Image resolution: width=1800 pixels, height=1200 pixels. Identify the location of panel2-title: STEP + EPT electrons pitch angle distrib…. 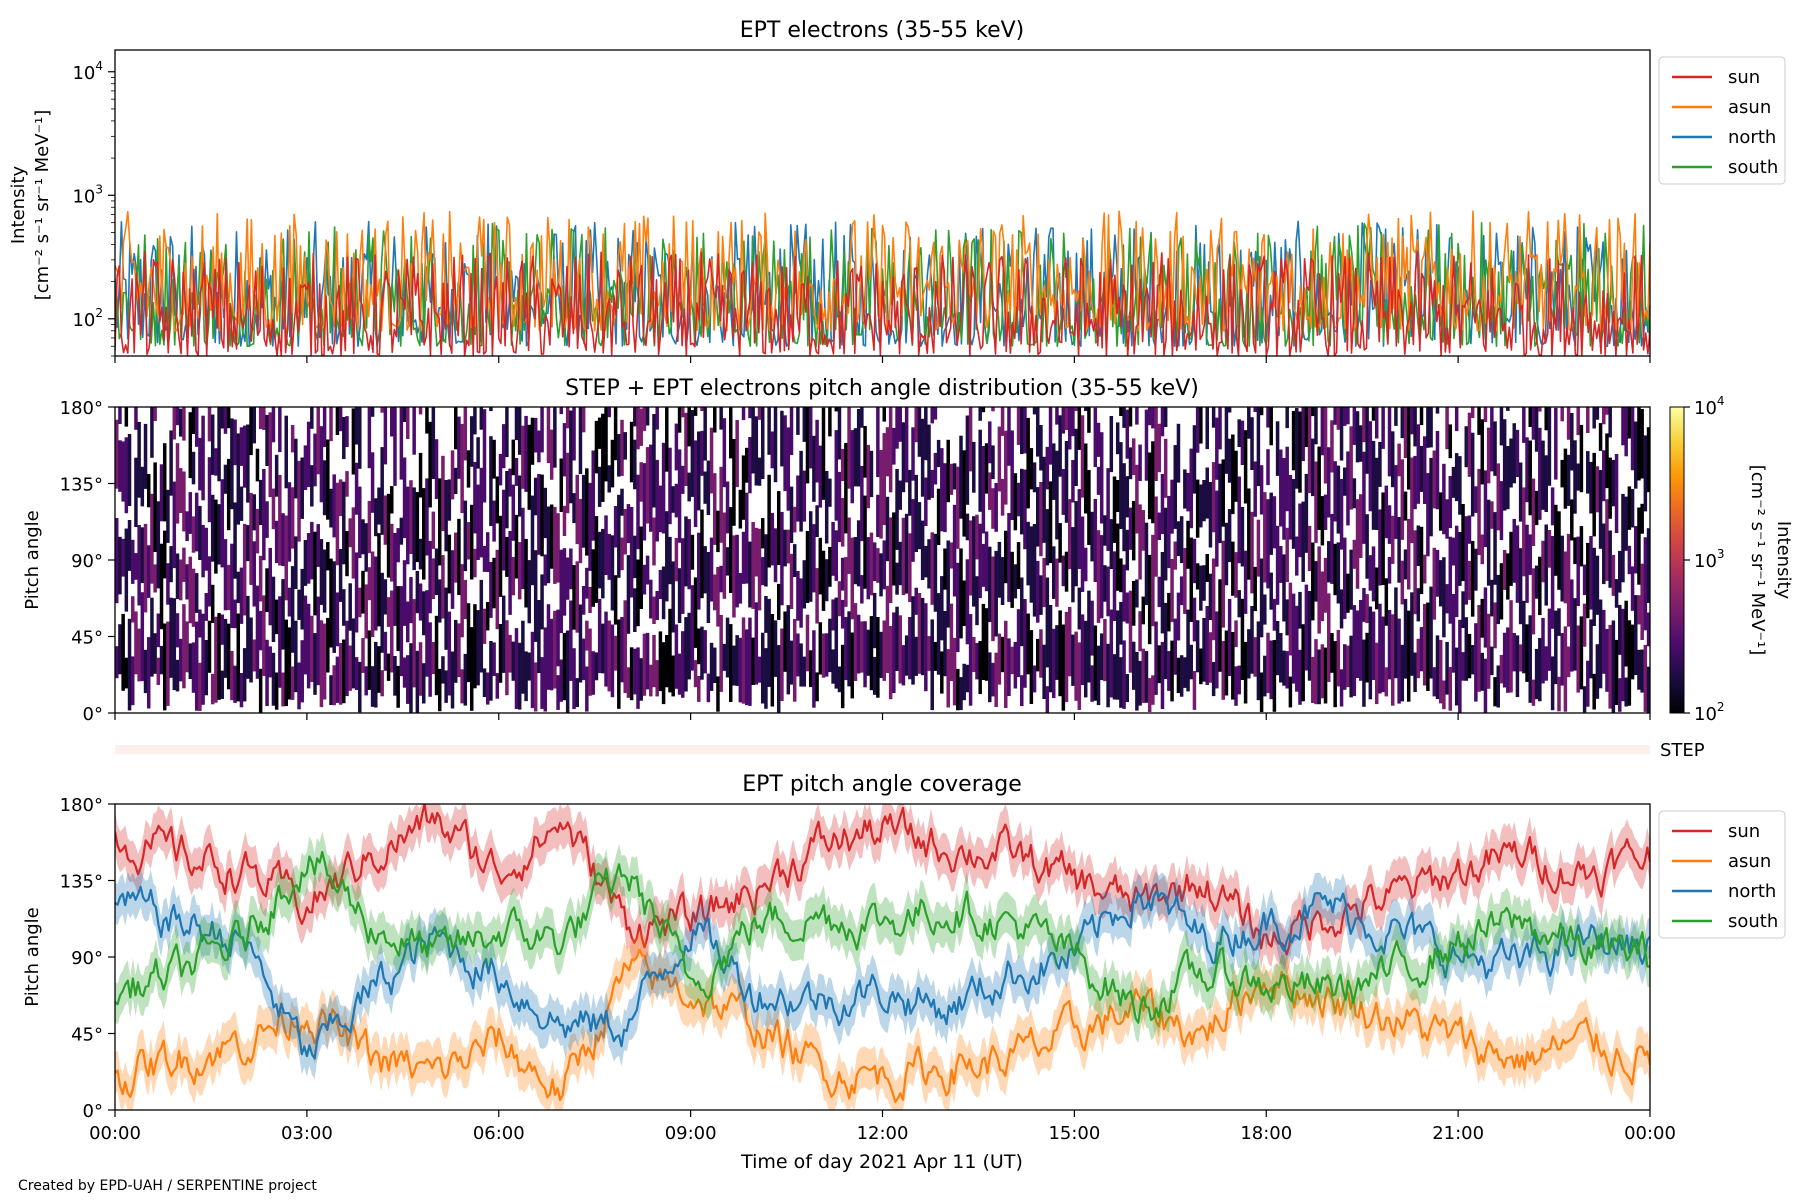
(882, 388).